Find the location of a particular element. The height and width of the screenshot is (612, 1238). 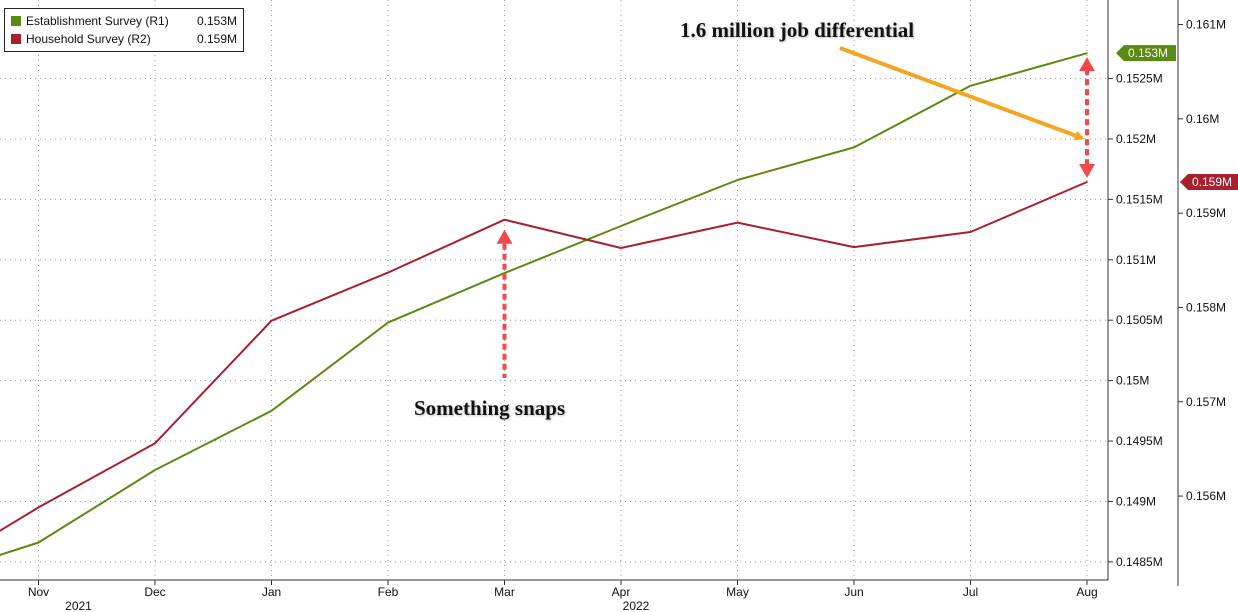

r2-tick-label: 0.159M is located at coordinates (1206, 213).